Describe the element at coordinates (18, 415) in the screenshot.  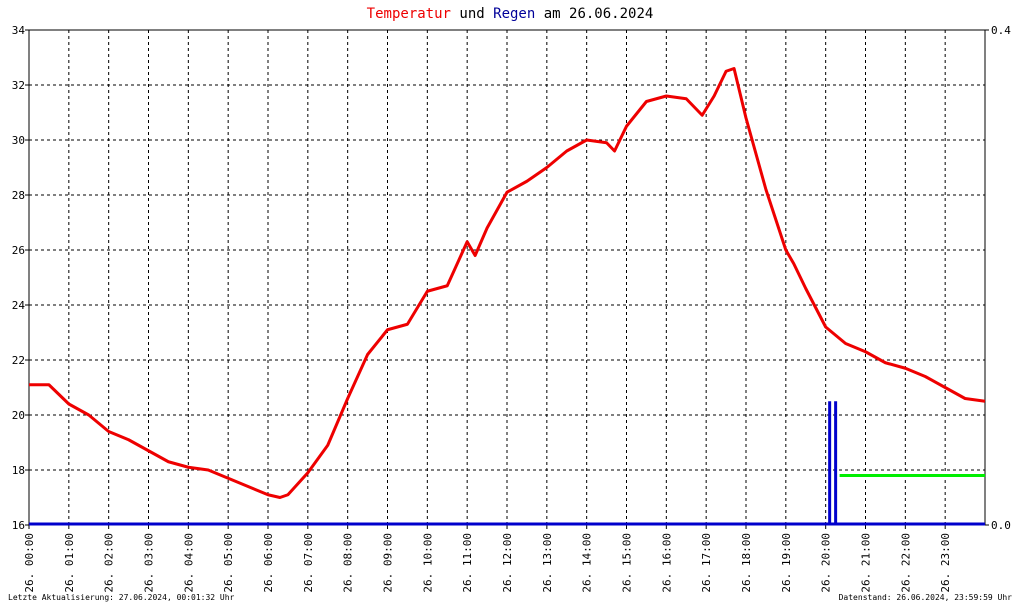
I see `y-tick-label: 20` at that location.